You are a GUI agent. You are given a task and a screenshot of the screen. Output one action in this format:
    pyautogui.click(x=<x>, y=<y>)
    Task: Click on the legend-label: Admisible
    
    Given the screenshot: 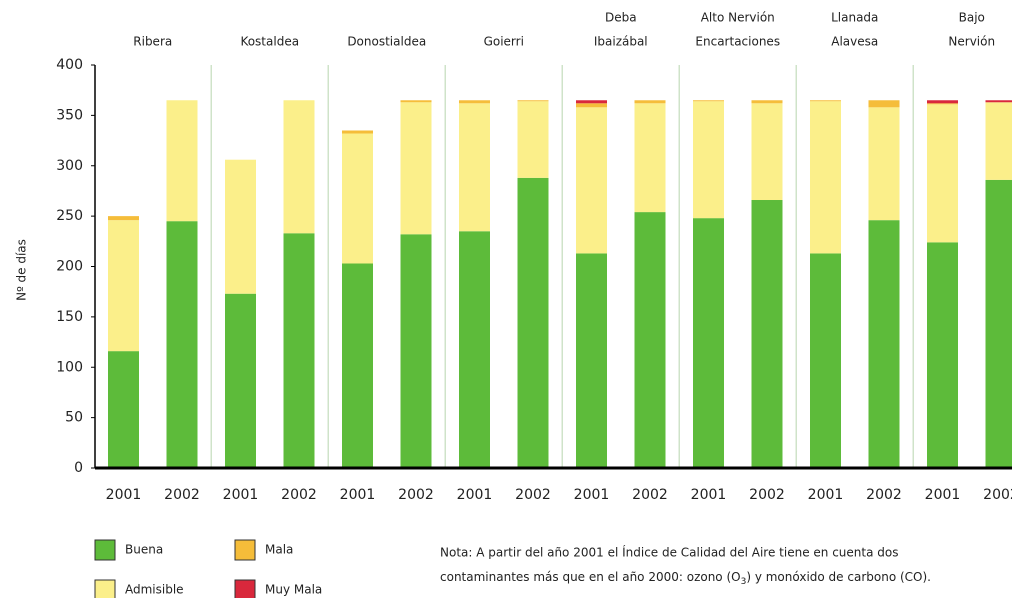 What is the action you would take?
    pyautogui.click(x=154, y=590)
    